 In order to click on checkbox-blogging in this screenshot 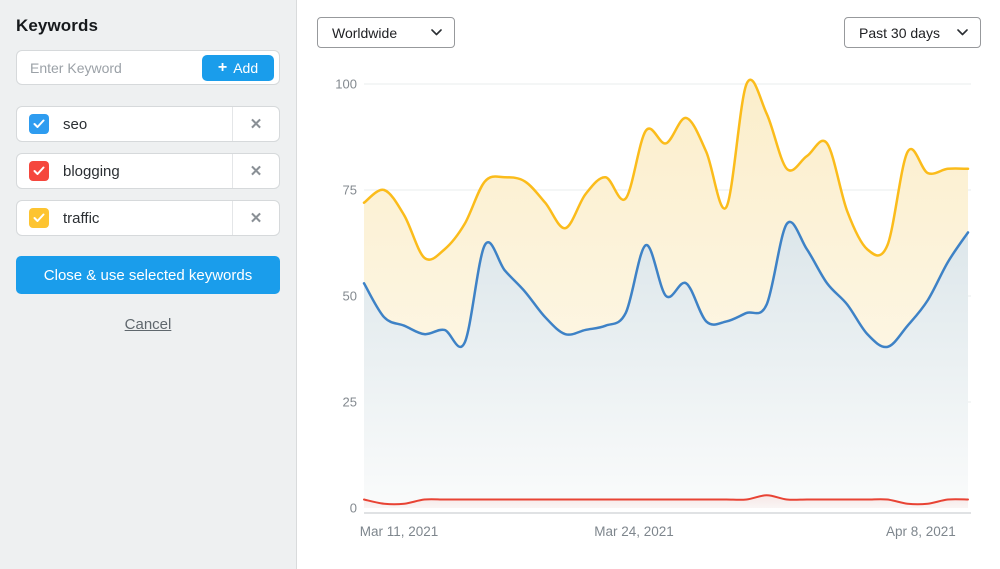, I will do `click(39, 171)`.